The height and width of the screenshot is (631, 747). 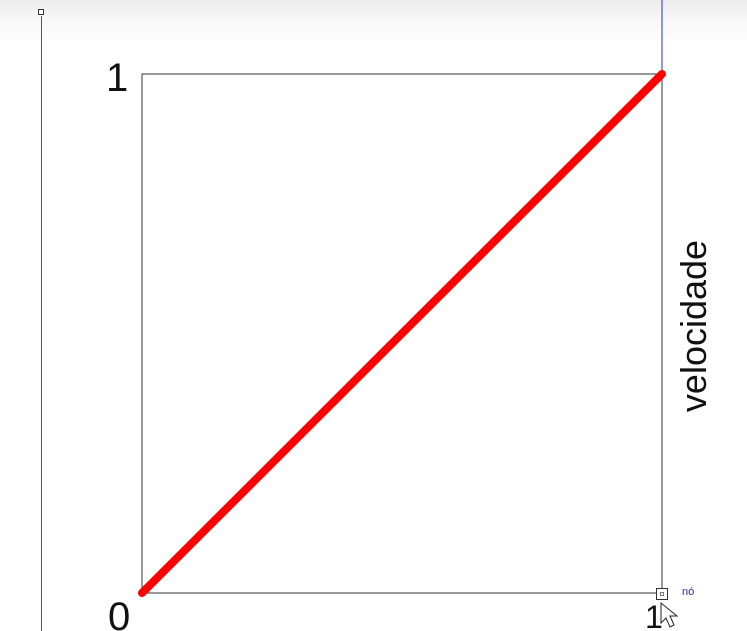 I want to click on rail-handle, so click(x=41, y=12).